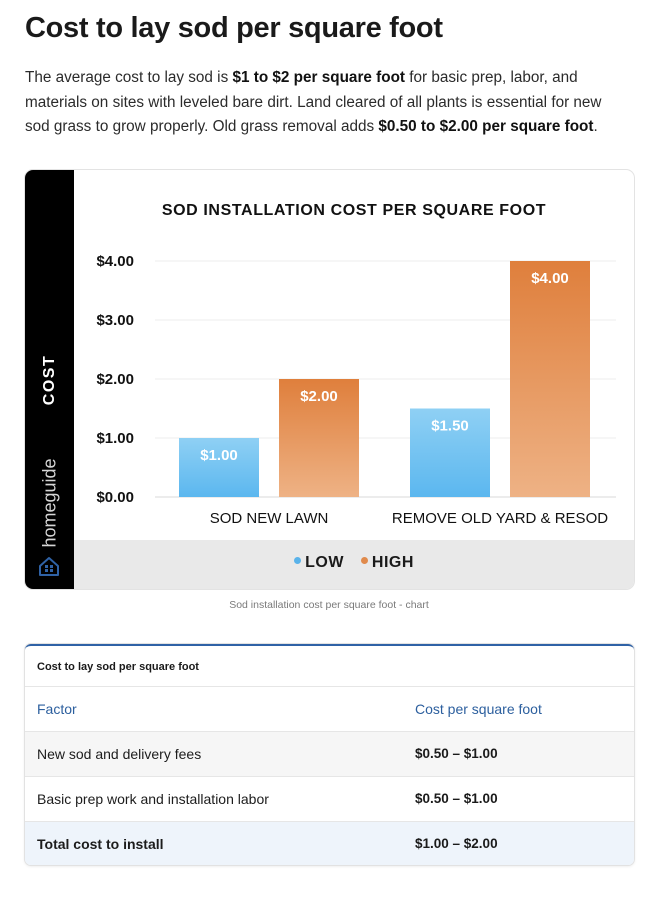 The height and width of the screenshot is (900, 658). Describe the element at coordinates (329, 843) in the screenshot. I see `table-total-row: Total cost to install $1.00 – $2.00` at that location.